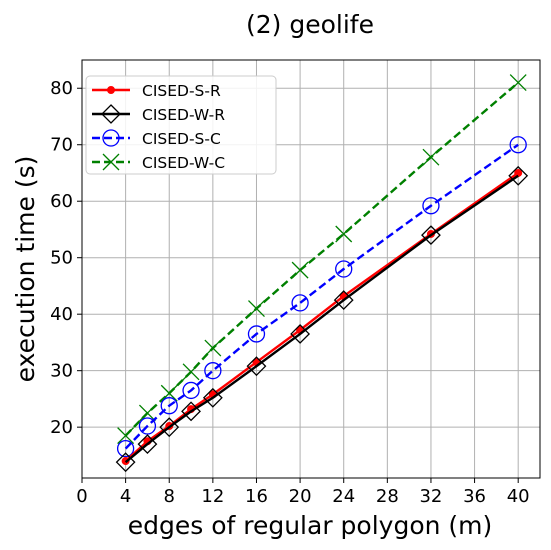 This screenshot has width=551, height=550. What do you see at coordinates (387, 496) in the screenshot?
I see `x-tick-label: 28` at bounding box center [387, 496].